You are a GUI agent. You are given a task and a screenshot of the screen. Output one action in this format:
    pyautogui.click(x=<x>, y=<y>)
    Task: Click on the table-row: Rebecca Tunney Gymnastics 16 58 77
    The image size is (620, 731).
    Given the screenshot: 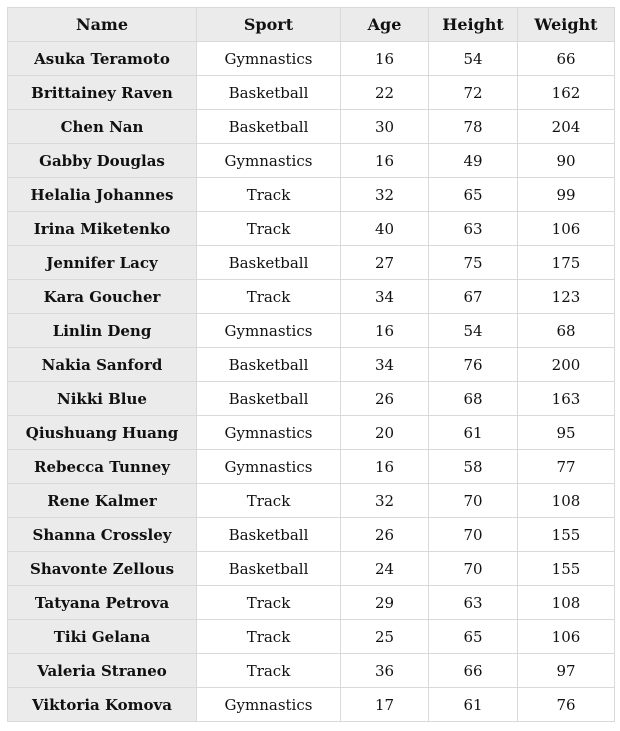 What is the action you would take?
    pyautogui.click(x=311, y=466)
    